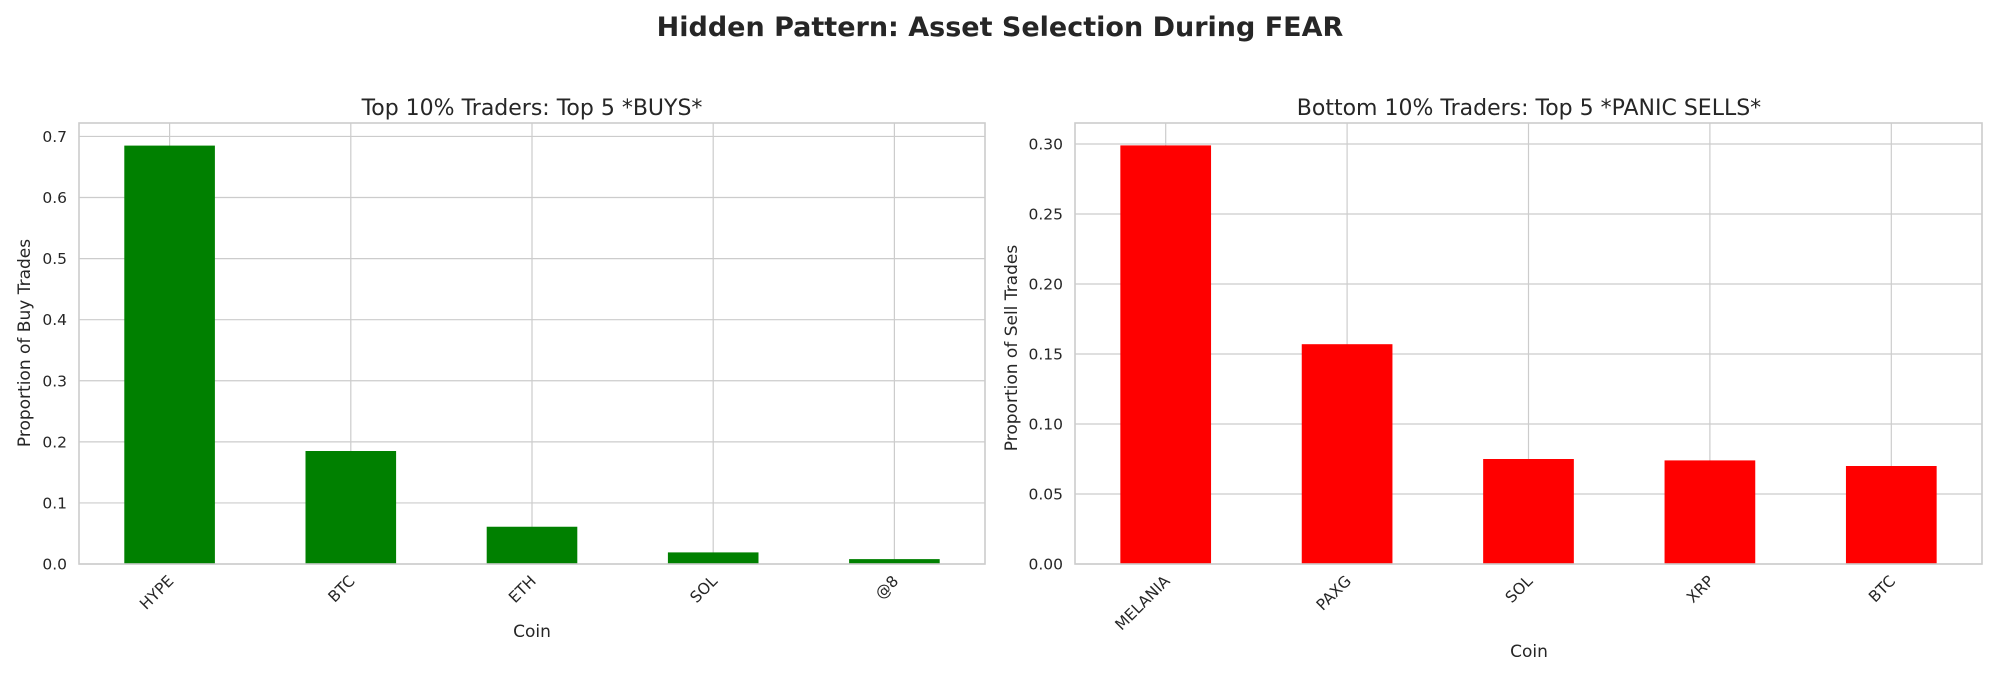 Image resolution: width=2000 pixels, height=700 pixels. What do you see at coordinates (713, 558) in the screenshot?
I see `buys-bar-sol` at bounding box center [713, 558].